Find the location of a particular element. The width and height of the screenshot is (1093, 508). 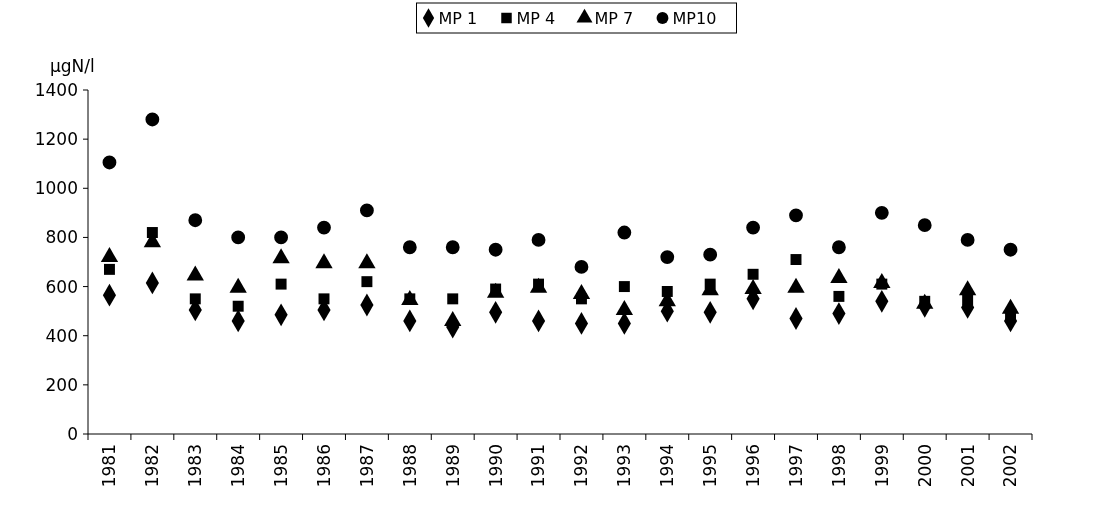

y-tick-label: 0 is located at coordinates (72, 433).